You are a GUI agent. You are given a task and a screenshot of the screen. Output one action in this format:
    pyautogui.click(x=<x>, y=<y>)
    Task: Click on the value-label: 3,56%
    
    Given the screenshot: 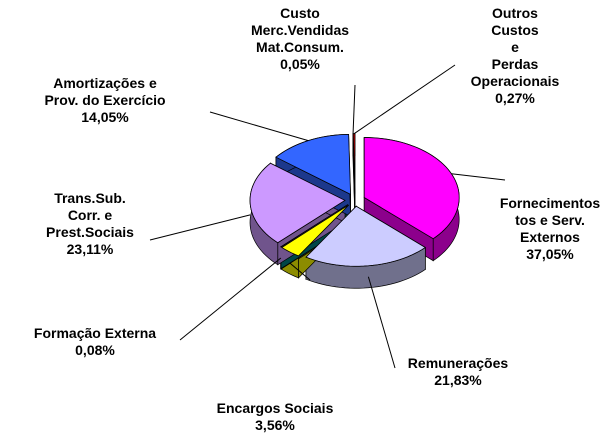 What is the action you would take?
    pyautogui.click(x=275, y=425)
    